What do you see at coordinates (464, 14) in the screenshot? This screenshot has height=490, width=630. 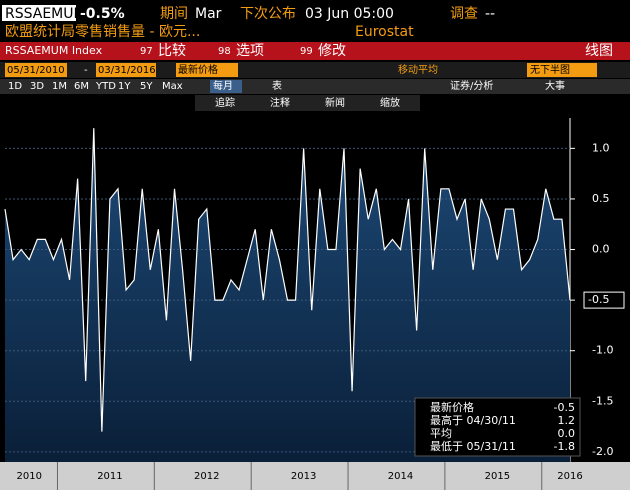 I see `survey-label: 调查` at bounding box center [464, 14].